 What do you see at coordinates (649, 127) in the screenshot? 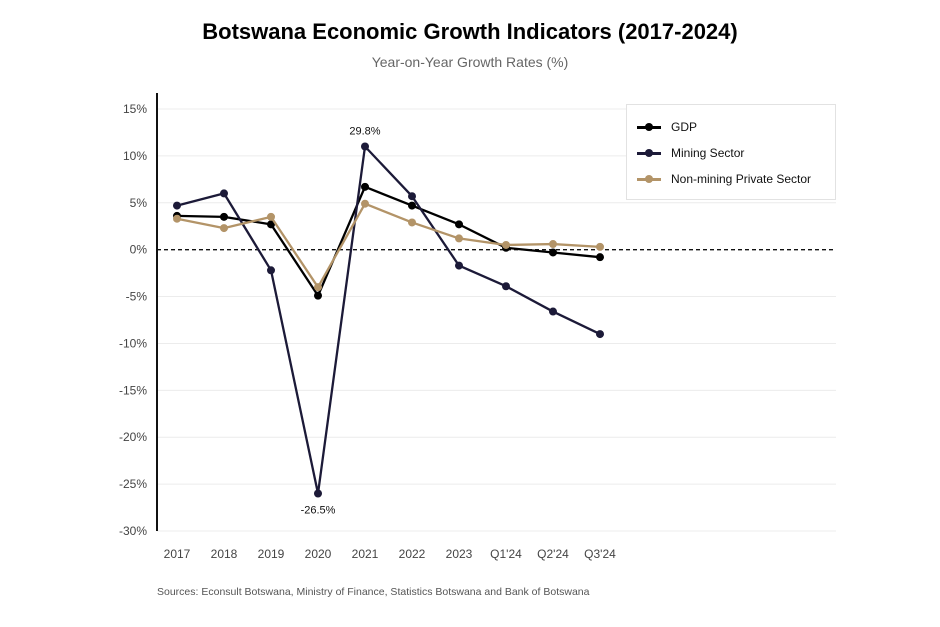
I see `legend-swatch-gdp` at bounding box center [649, 127].